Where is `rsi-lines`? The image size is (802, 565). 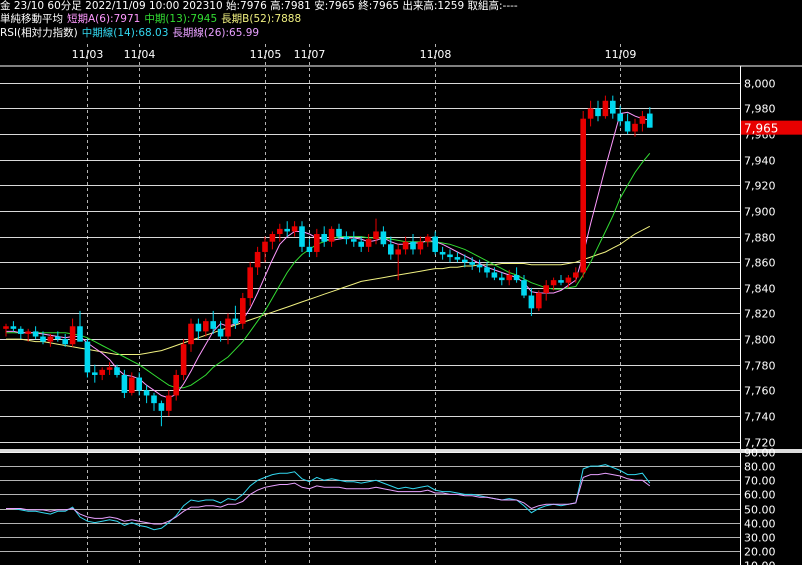
rsi-lines is located at coordinates (328, 497).